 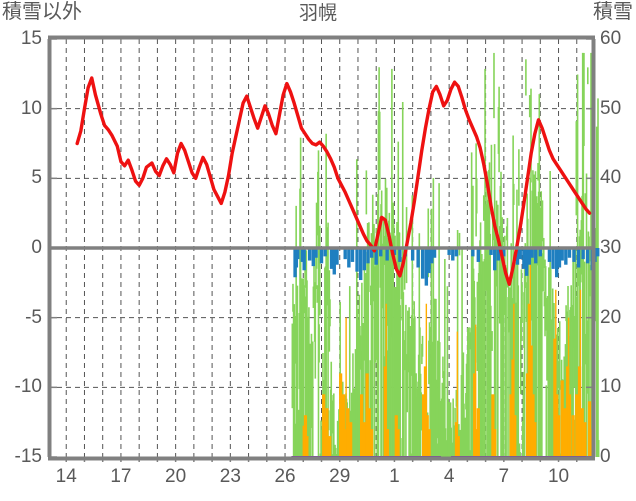 What do you see at coordinates (340, 476) in the screenshot?
I see `x-tick-5: 29` at bounding box center [340, 476].